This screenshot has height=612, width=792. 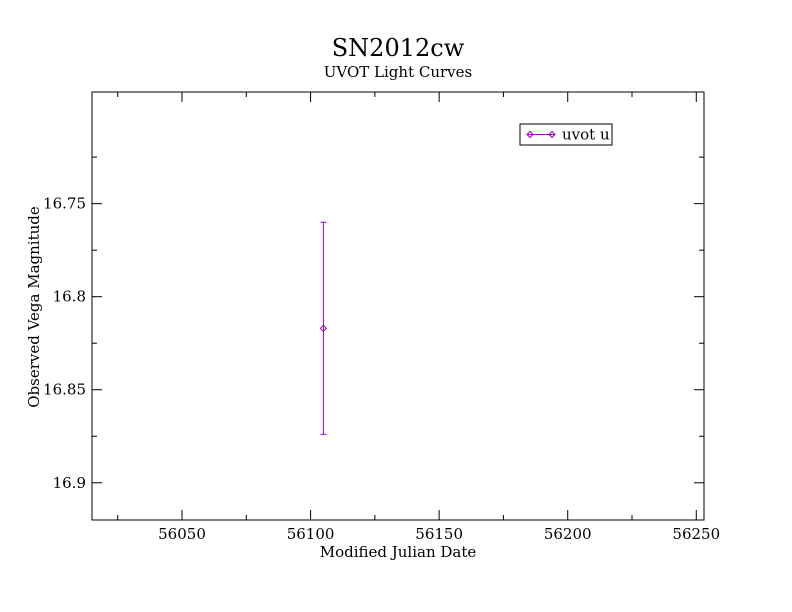 What do you see at coordinates (311, 534) in the screenshot?
I see `x-tick-label: 56100` at bounding box center [311, 534].